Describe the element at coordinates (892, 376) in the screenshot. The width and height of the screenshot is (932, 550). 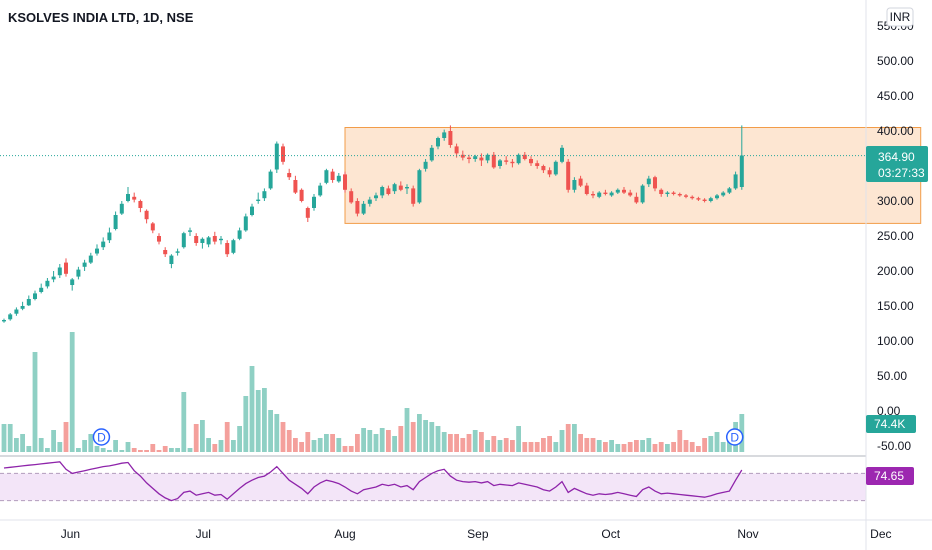
I see `price-tick-label: 50.00` at that location.